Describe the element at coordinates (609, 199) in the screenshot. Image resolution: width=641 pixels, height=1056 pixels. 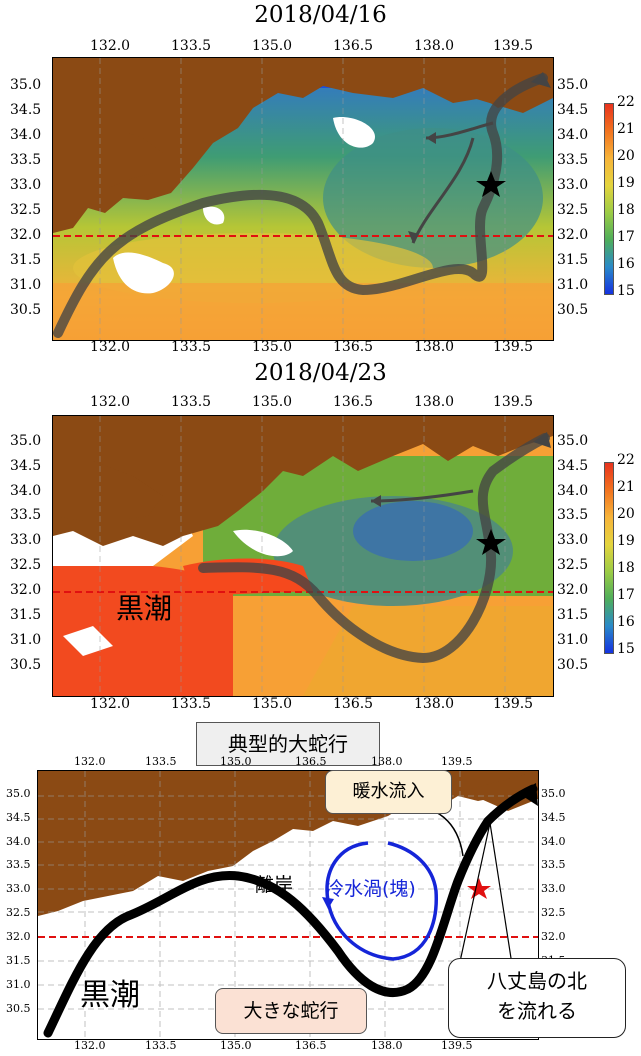
I see `panel1-colorbar` at that location.